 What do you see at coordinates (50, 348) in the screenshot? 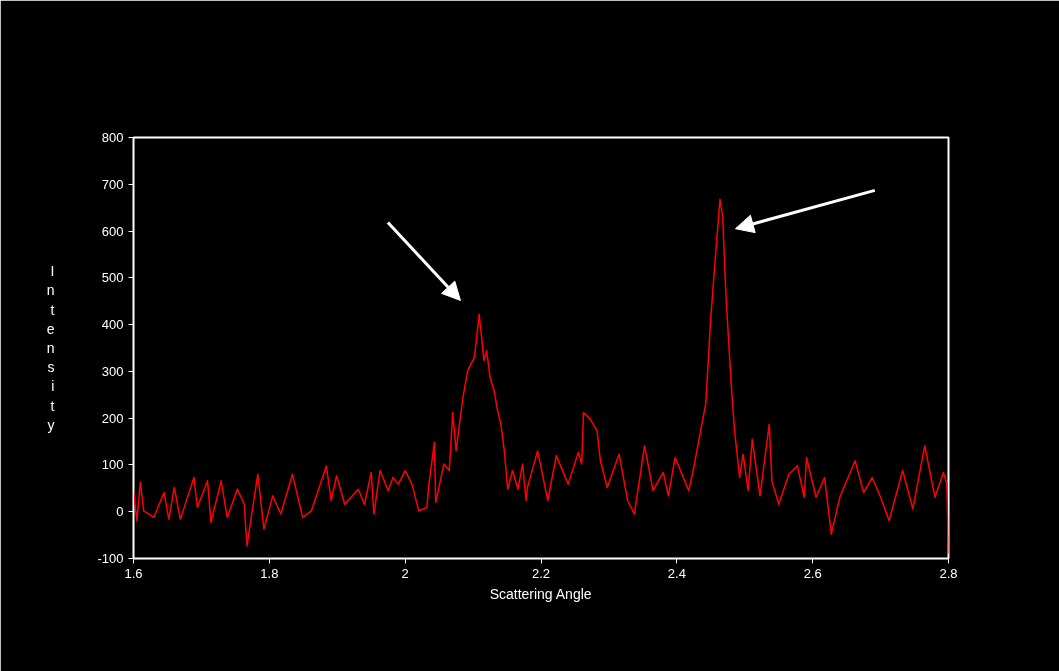
I see `text: Intensity` at bounding box center [50, 348].